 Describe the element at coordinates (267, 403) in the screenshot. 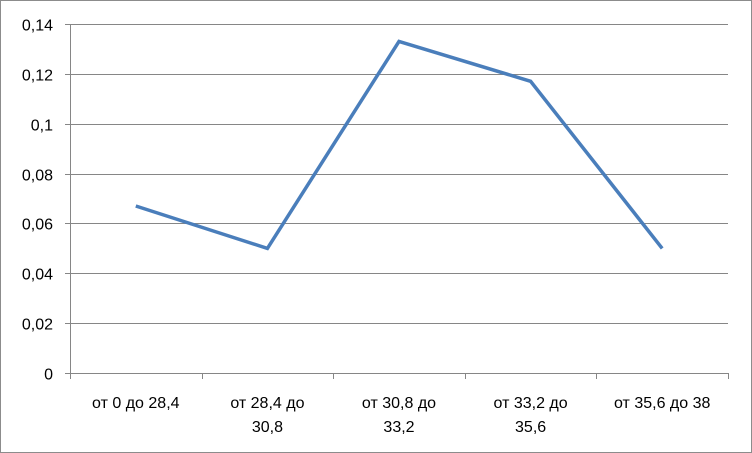

I see `x-tick-label-line: от 28,4 до` at that location.